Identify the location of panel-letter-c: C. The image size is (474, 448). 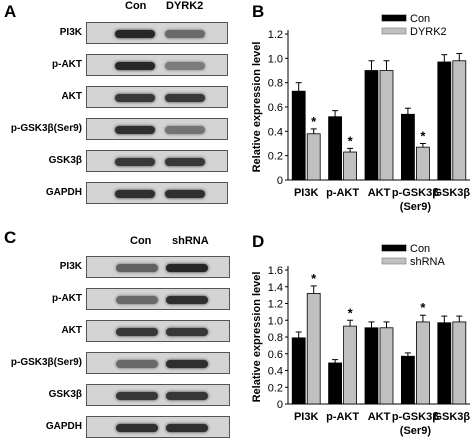
(10, 237).